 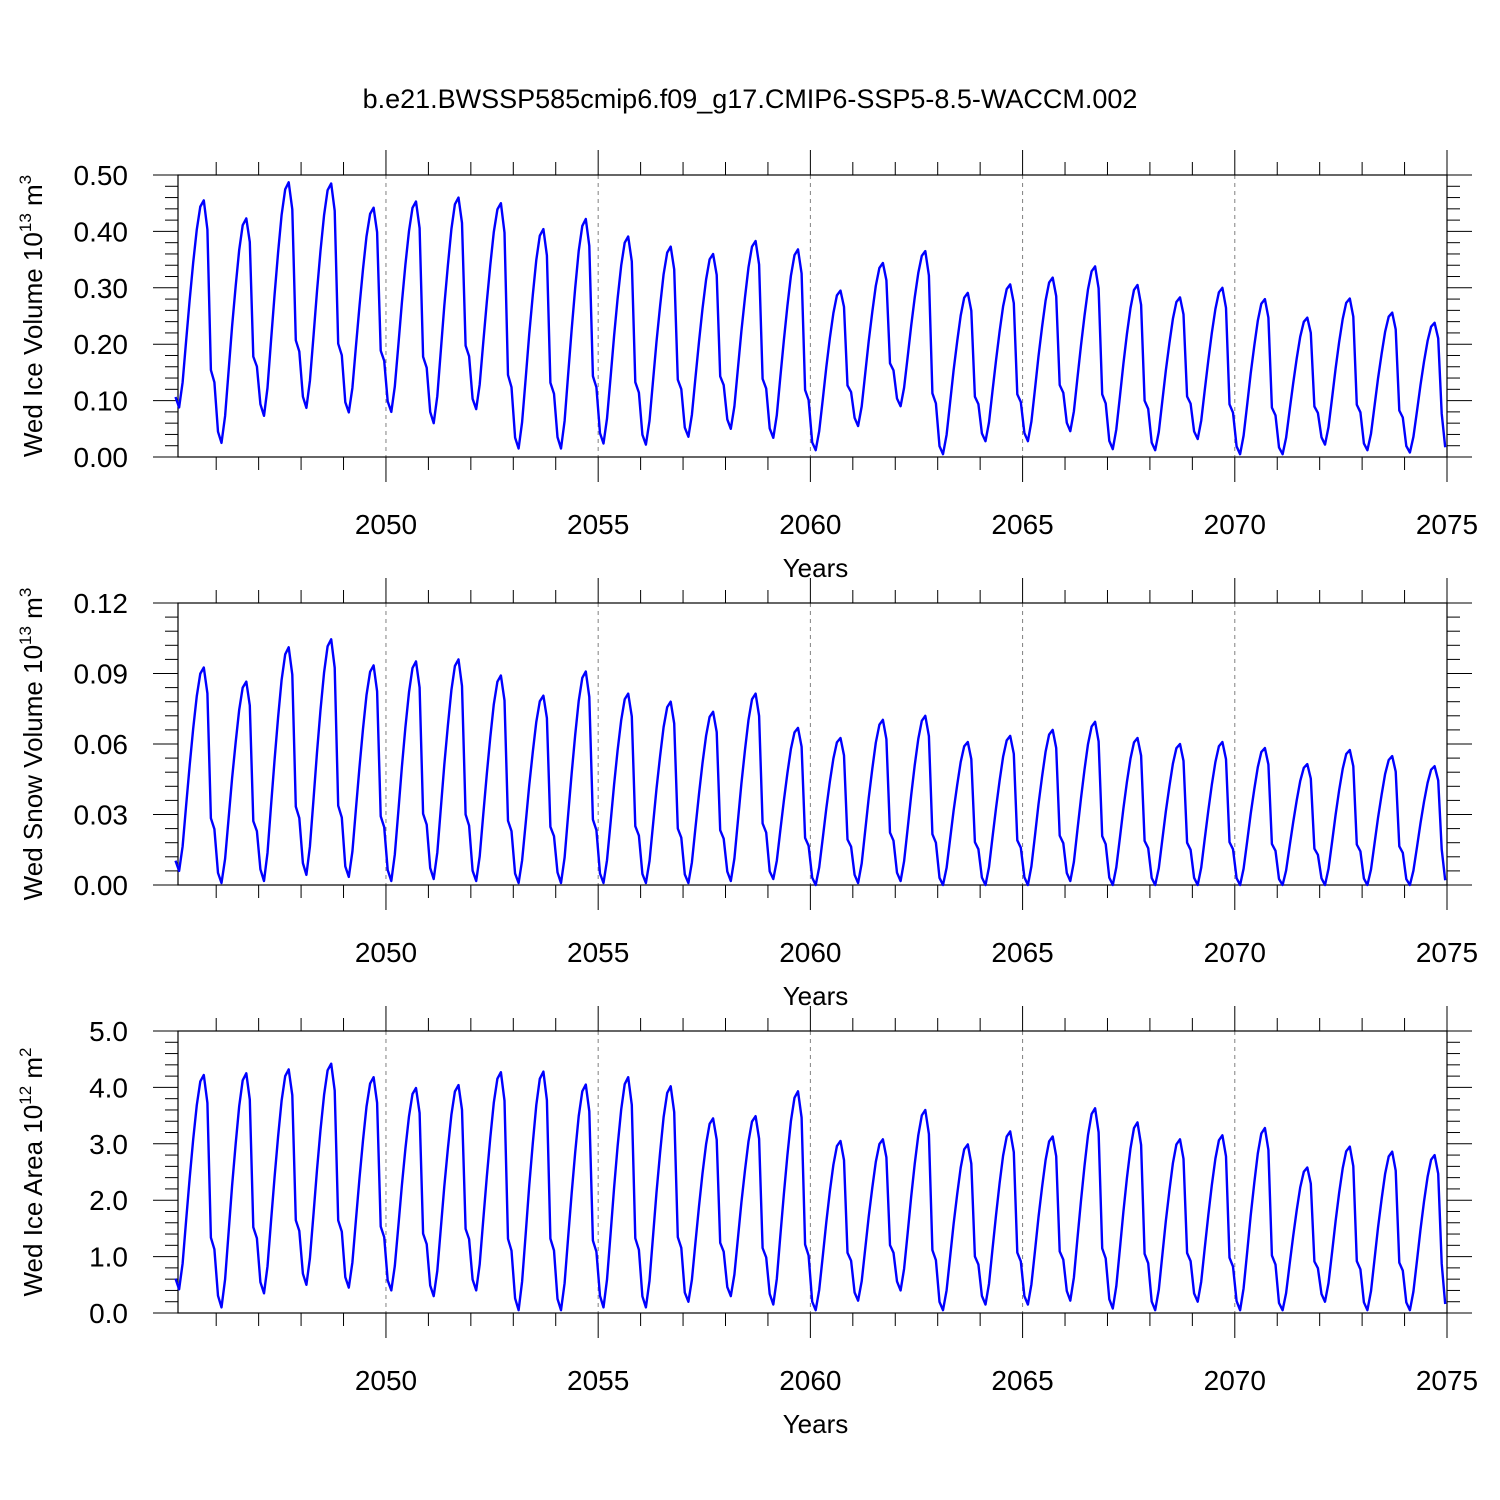 I want to click on y-tick-label: 0.12, so click(x=101, y=603).